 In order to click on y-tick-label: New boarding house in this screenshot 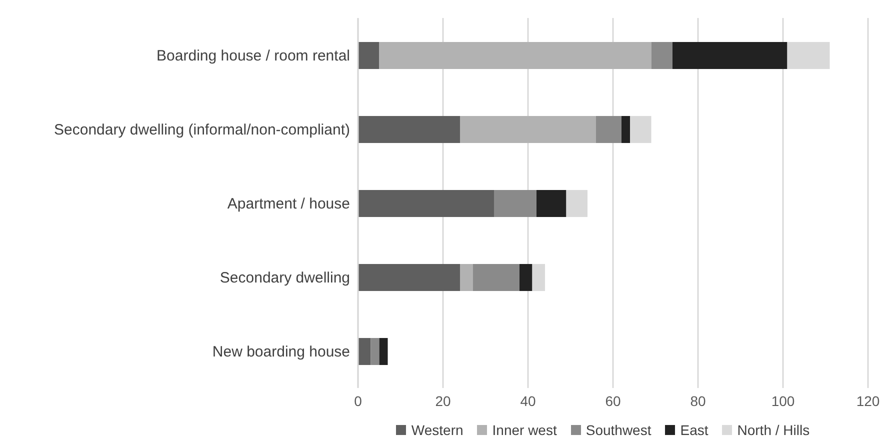, I will do `click(281, 351)`.